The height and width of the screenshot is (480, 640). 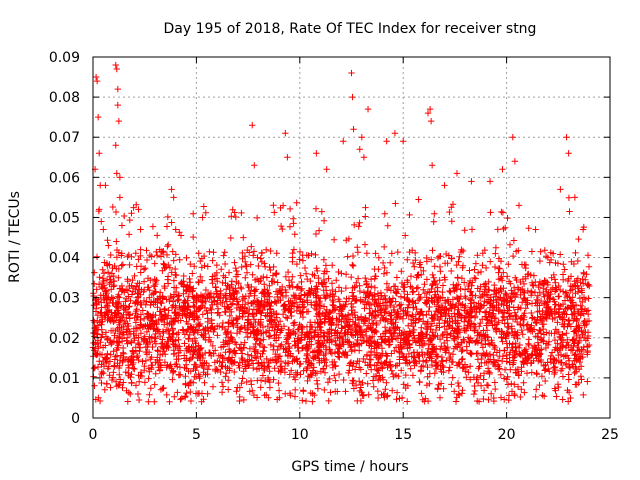 I want to click on y-tick-label: 0.07, so click(x=64, y=138).